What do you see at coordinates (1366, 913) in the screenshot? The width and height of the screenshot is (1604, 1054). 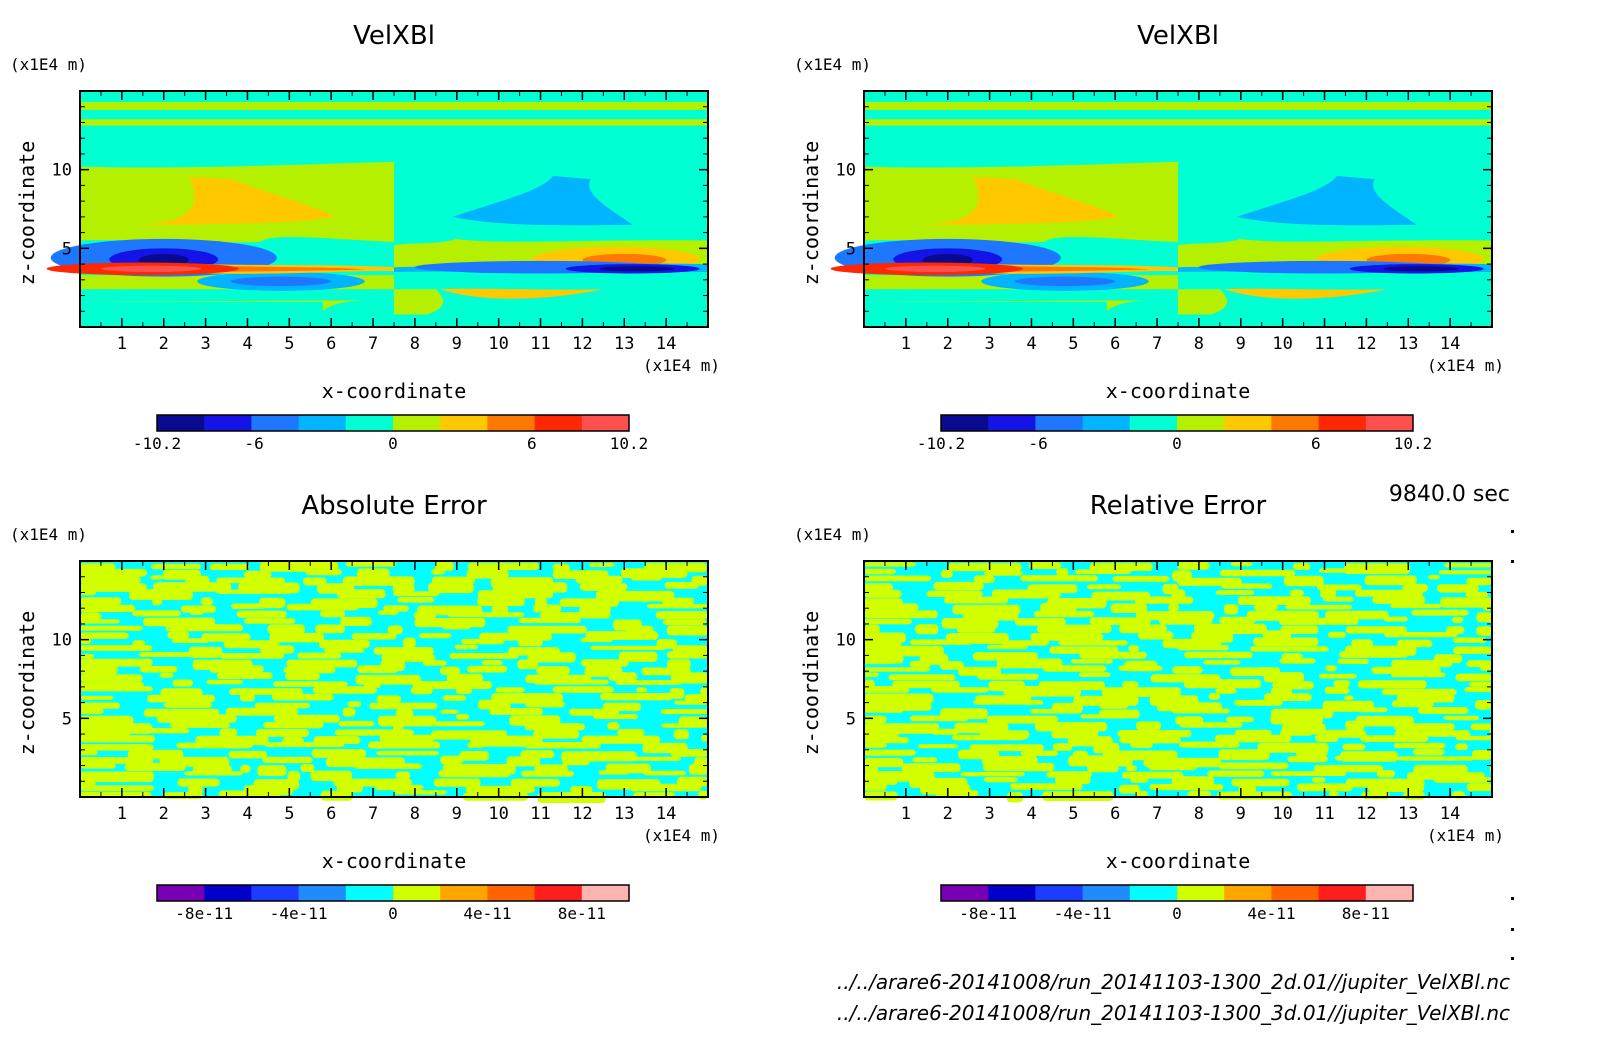 I see `colorbar-tick-label: 8e-11` at bounding box center [1366, 913].